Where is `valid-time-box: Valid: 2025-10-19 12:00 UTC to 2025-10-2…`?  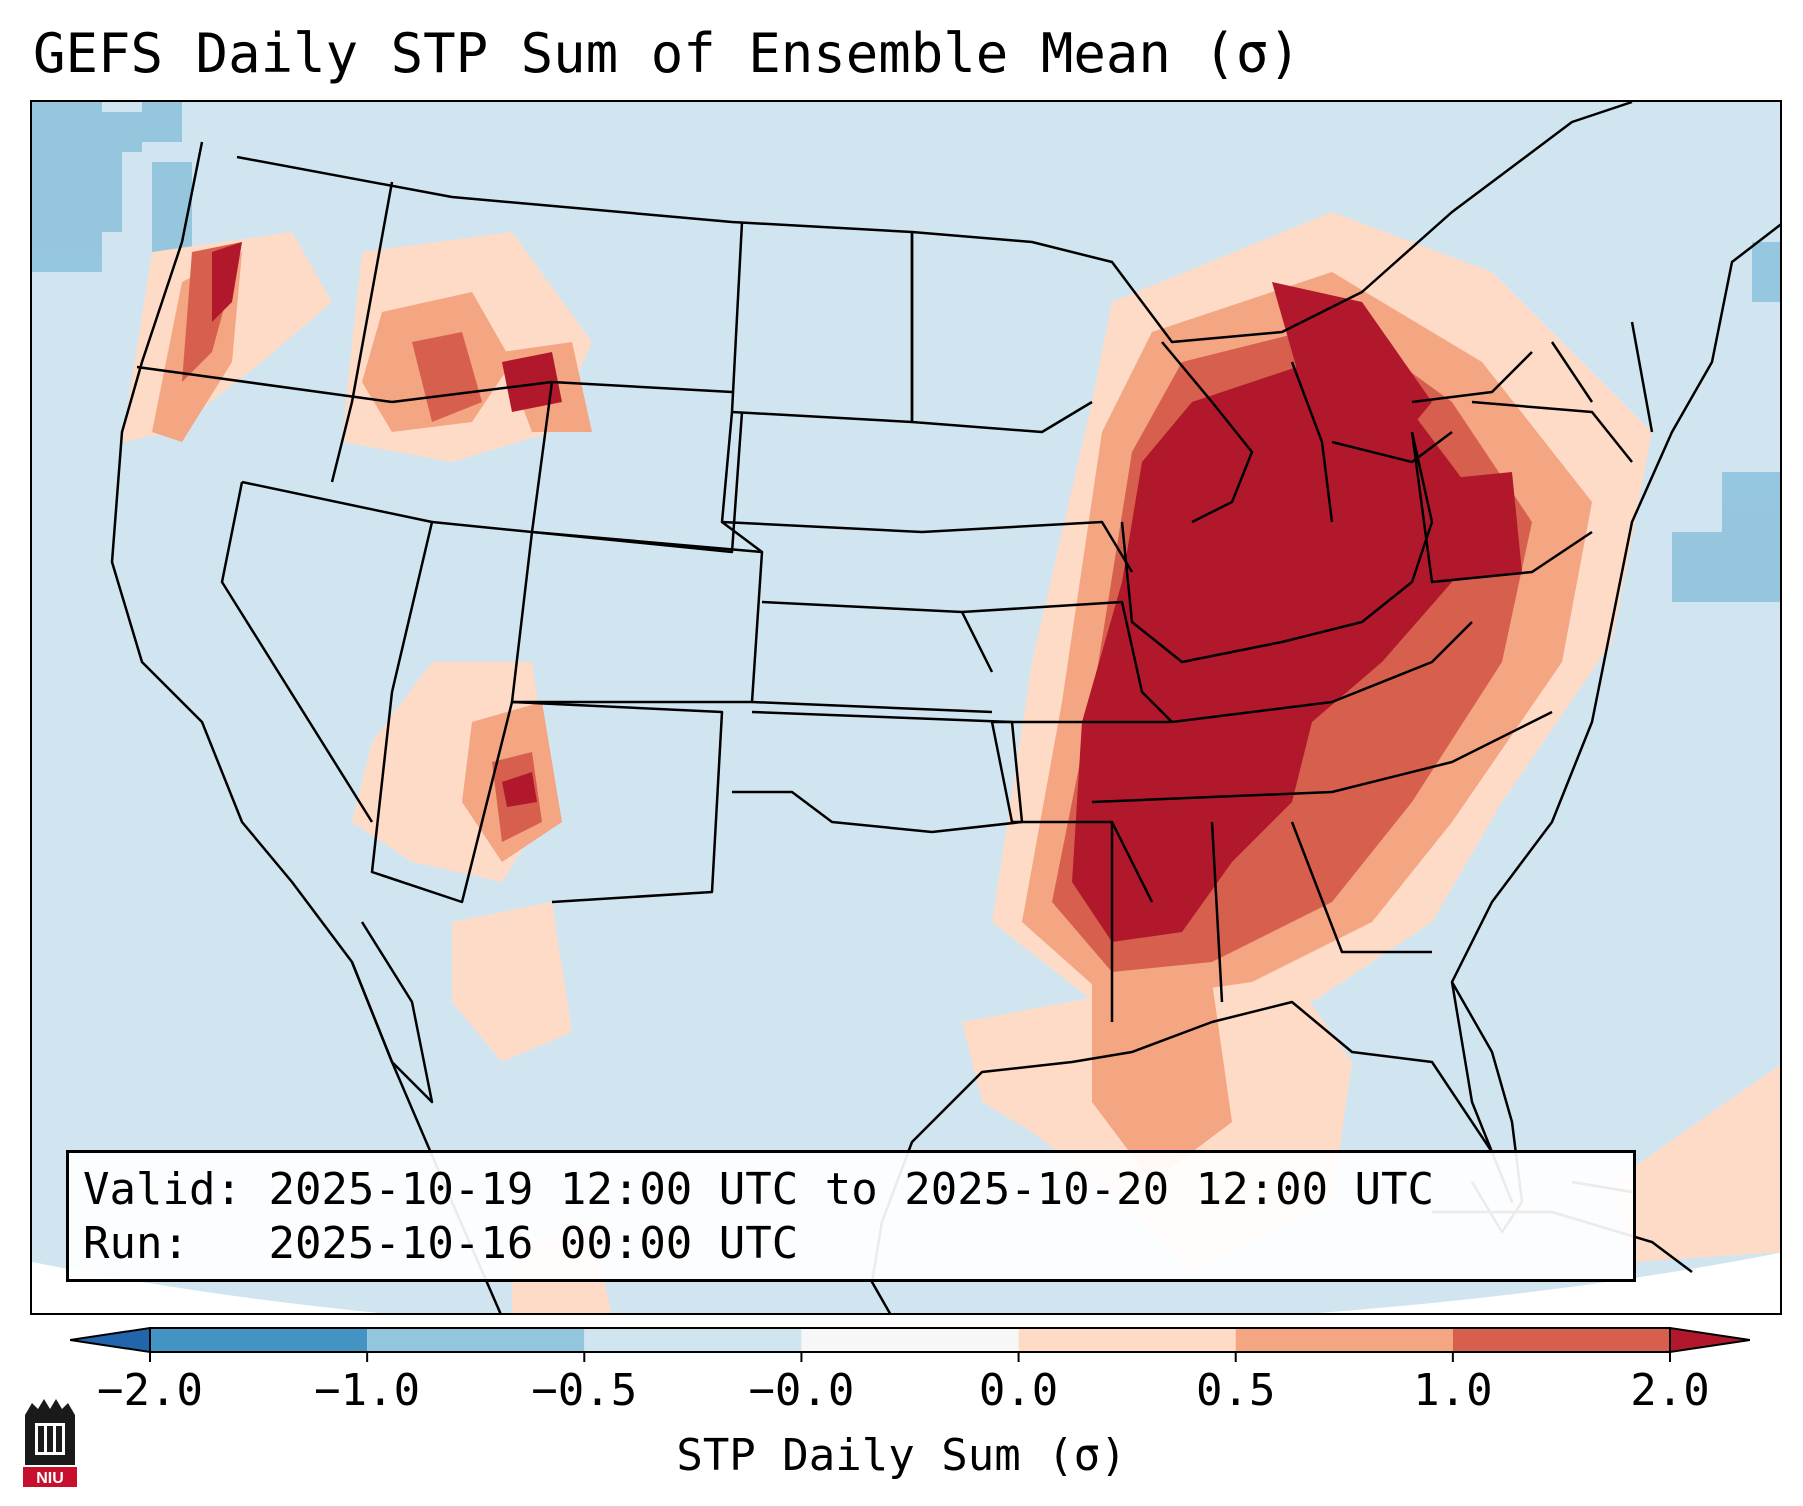 valid-time-box: Valid: 2025-10-19 12:00 UTC to 2025-10-2… is located at coordinates (851, 1216).